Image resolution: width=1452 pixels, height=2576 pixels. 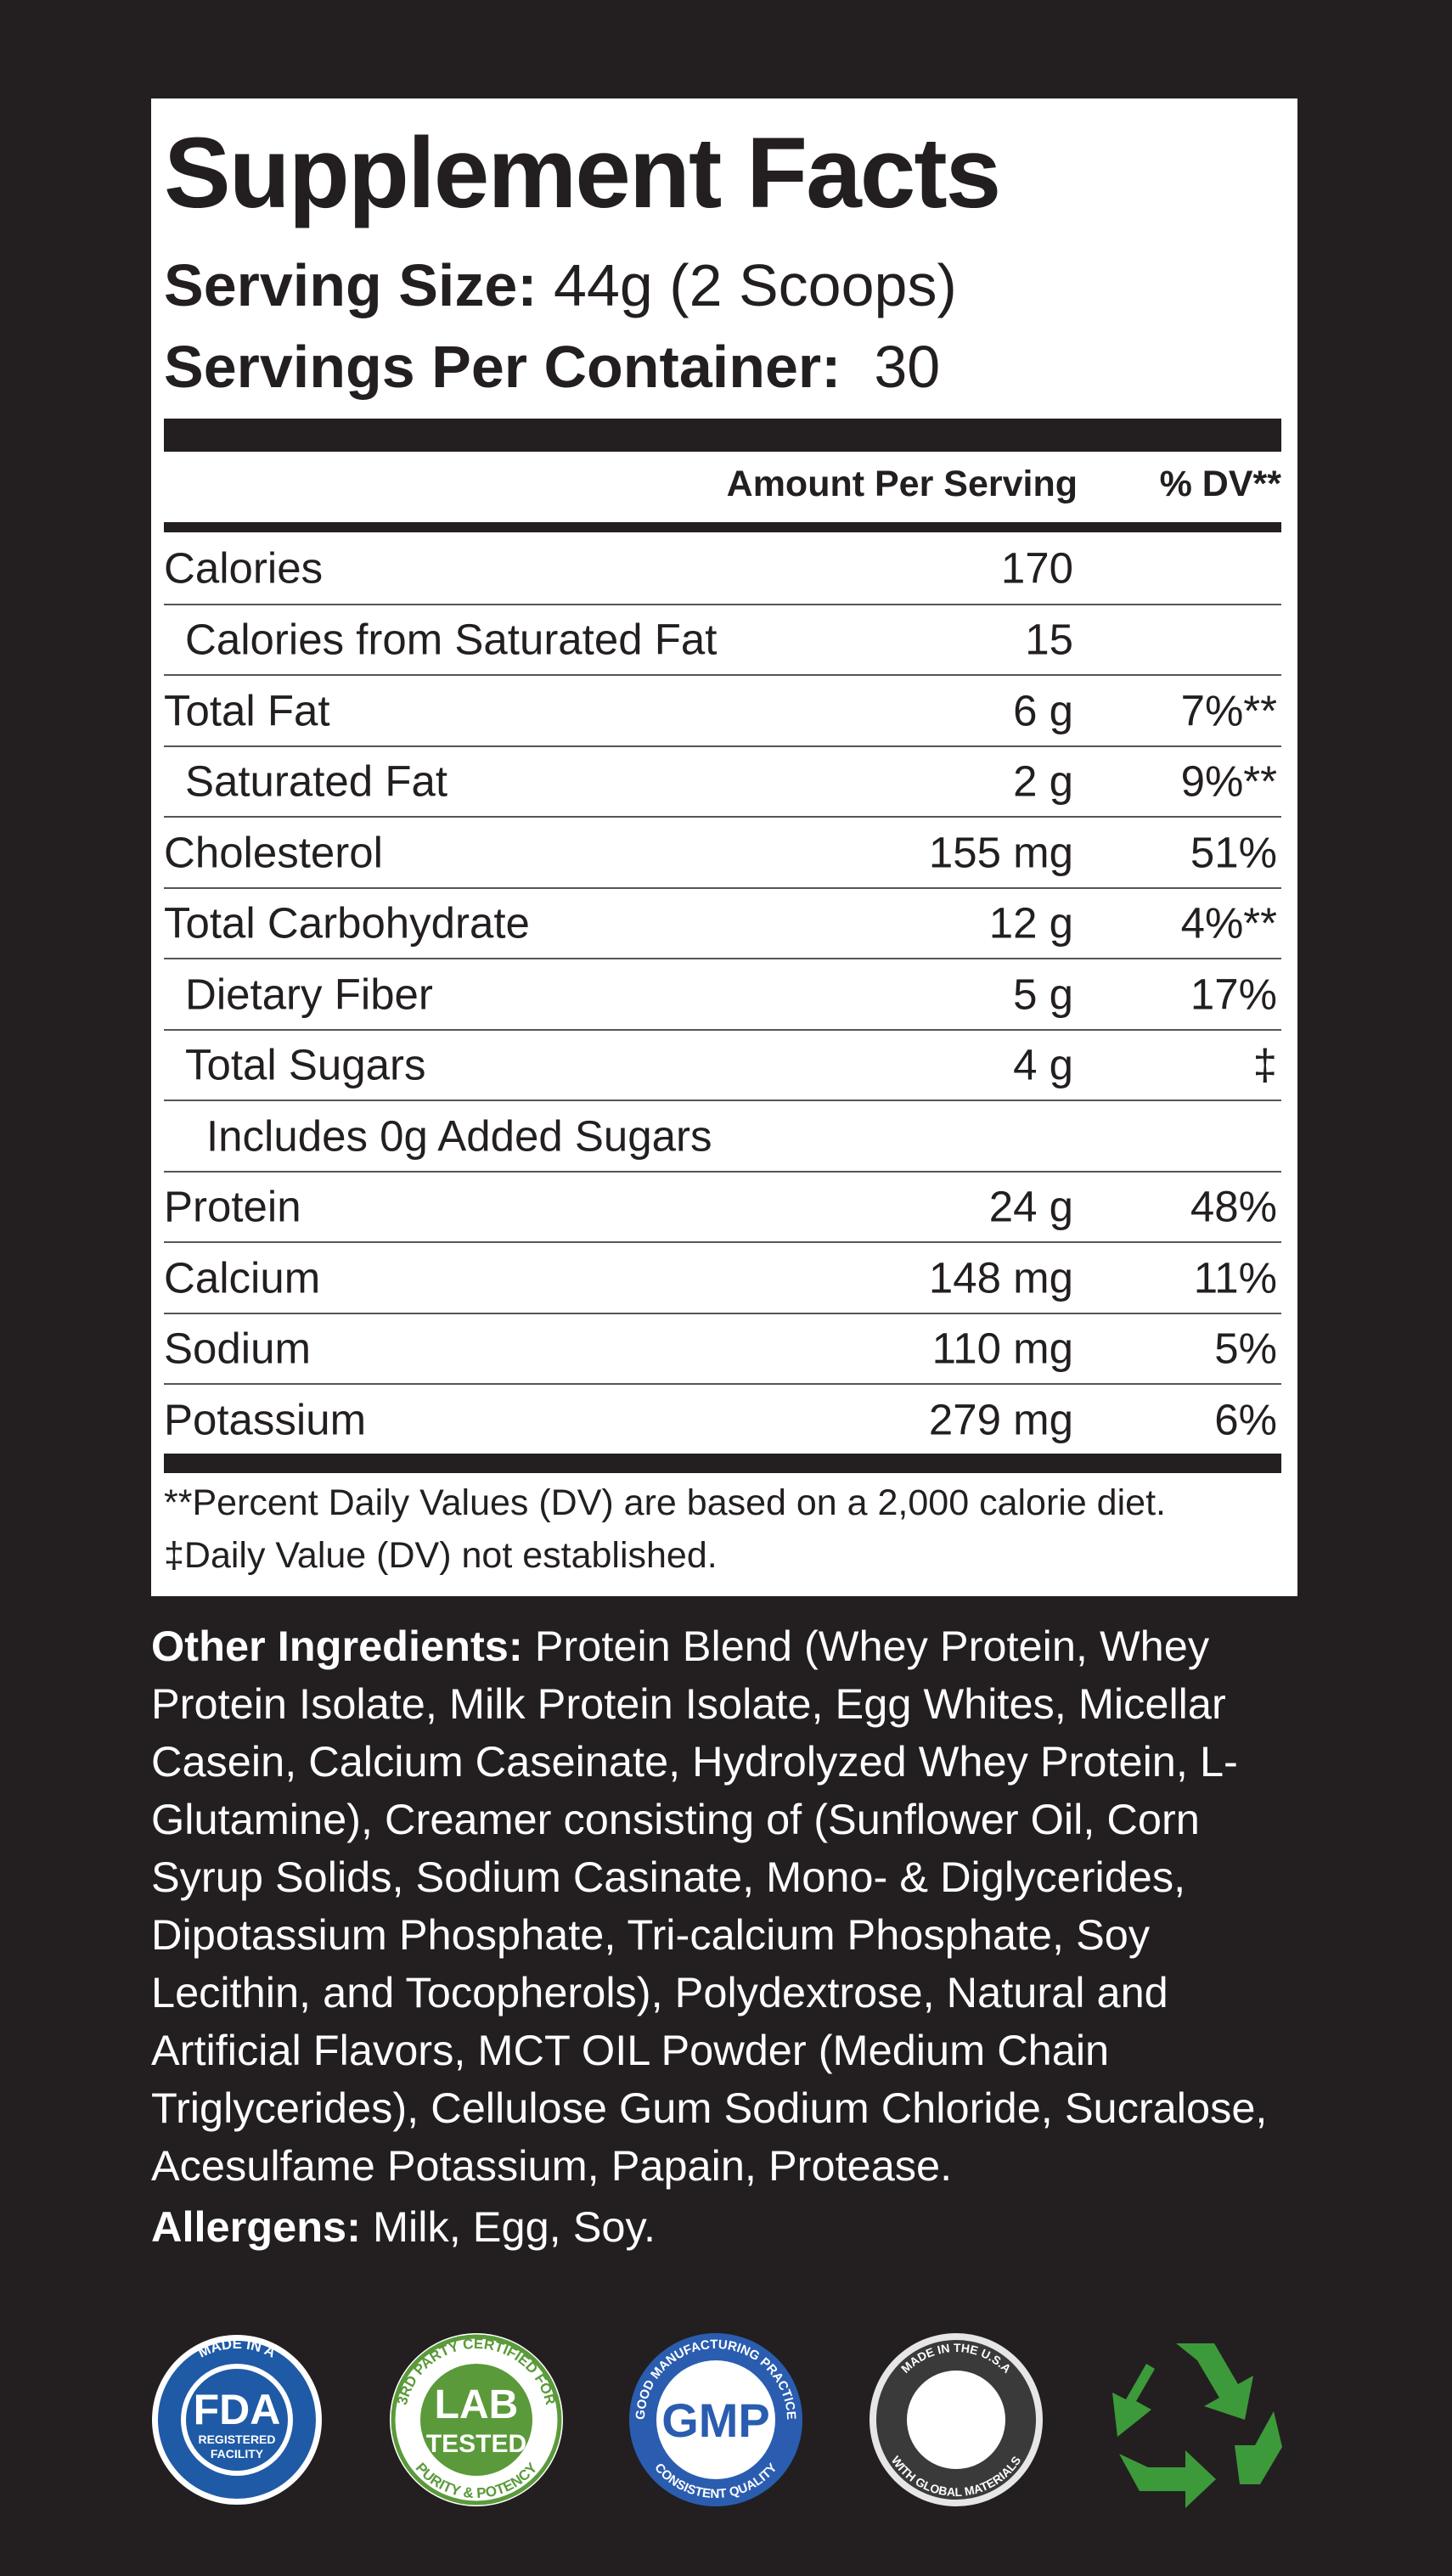 I want to click on amount: 6 g, so click(x=1043, y=710).